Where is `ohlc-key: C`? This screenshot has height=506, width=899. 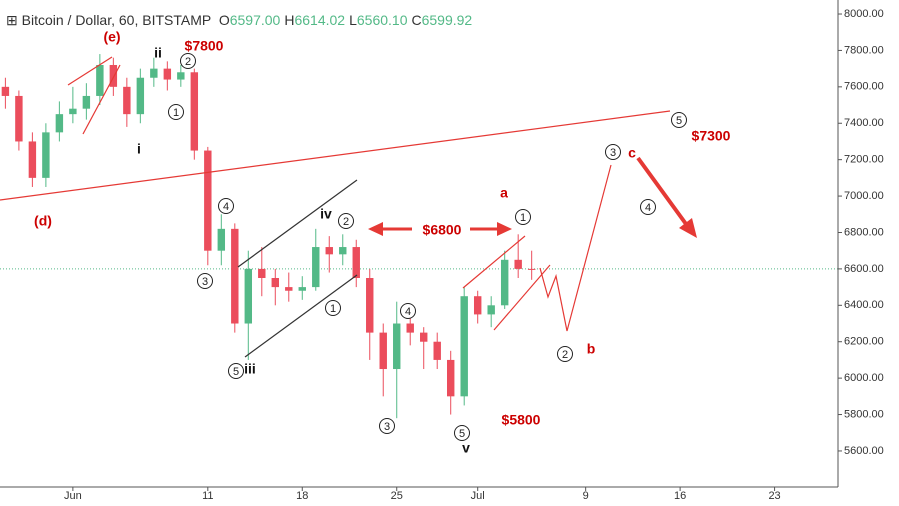
ohlc-key: C is located at coordinates (416, 20).